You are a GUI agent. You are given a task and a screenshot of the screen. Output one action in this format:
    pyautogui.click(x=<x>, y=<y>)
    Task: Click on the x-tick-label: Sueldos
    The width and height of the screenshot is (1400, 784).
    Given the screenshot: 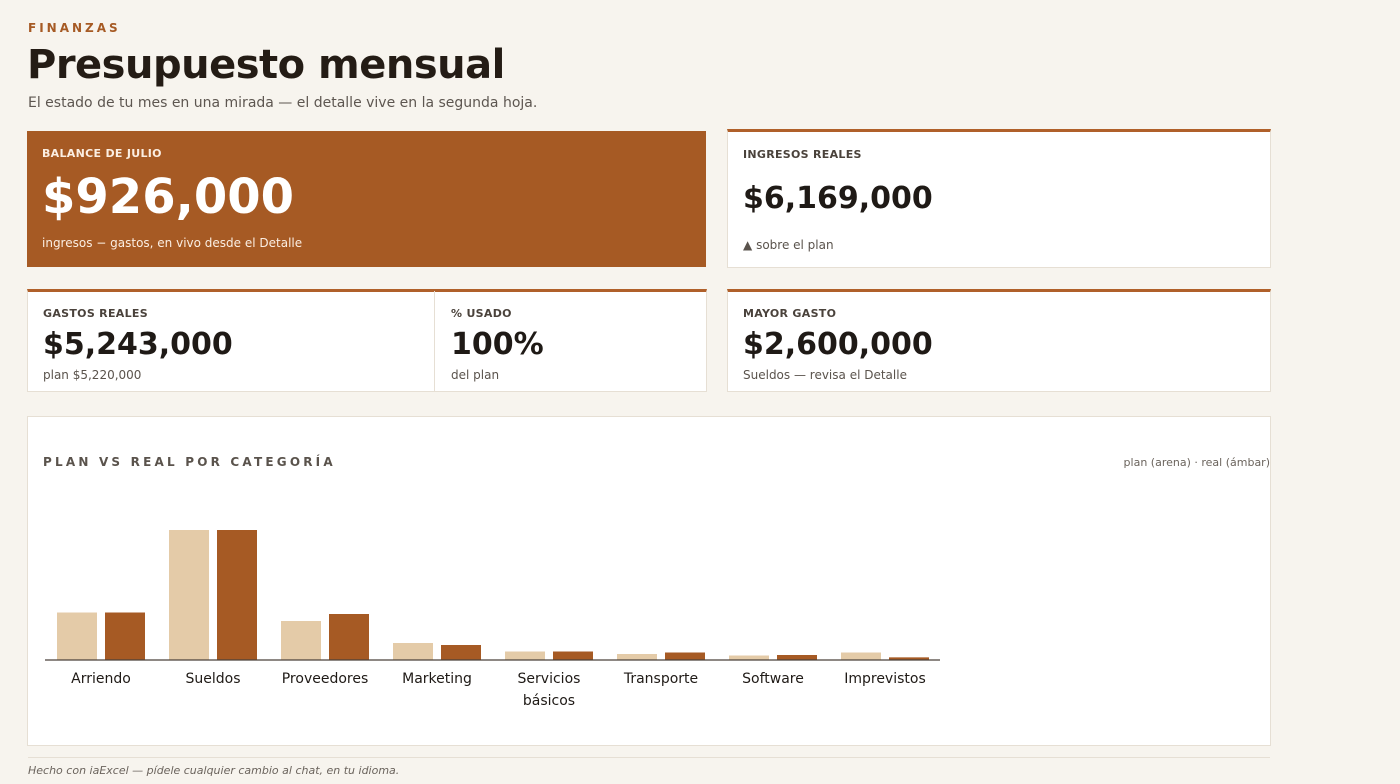 What is the action you would take?
    pyautogui.click(x=212, y=679)
    